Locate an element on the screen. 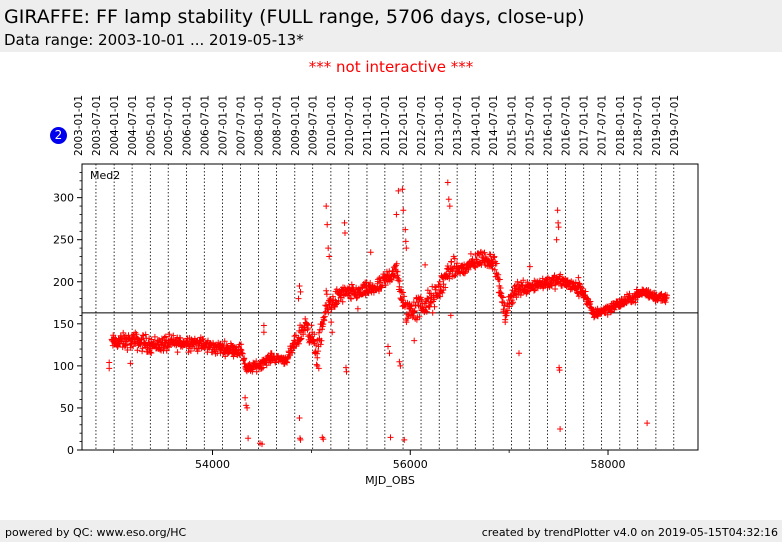  date-tick-label: 2012-01-01 is located at coordinates (404, 125).